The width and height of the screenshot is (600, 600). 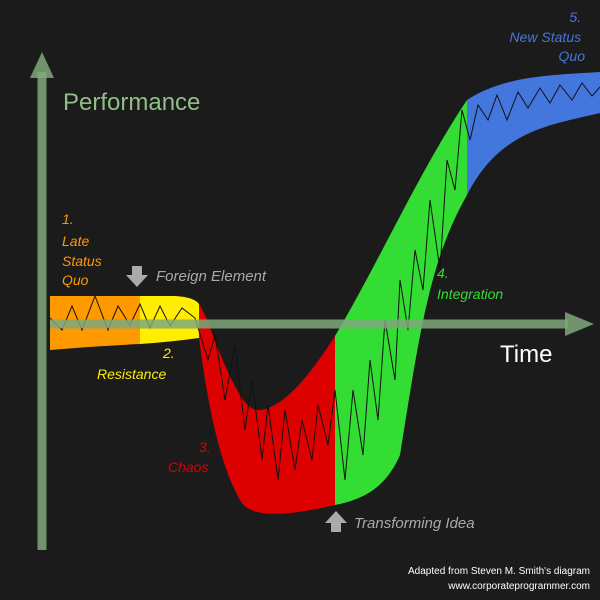 What do you see at coordinates (579, 324) in the screenshot?
I see `x-axis-arrowhead` at bounding box center [579, 324].